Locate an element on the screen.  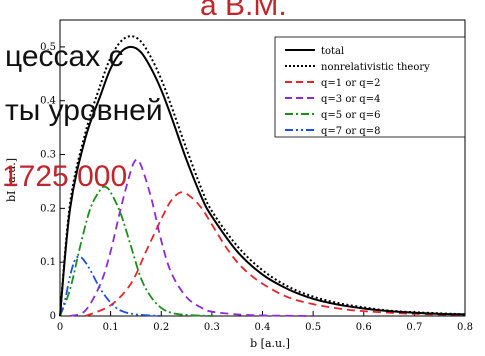
legend-label-nonrelativistic: nonrelativistic theory is located at coordinates (375, 67).